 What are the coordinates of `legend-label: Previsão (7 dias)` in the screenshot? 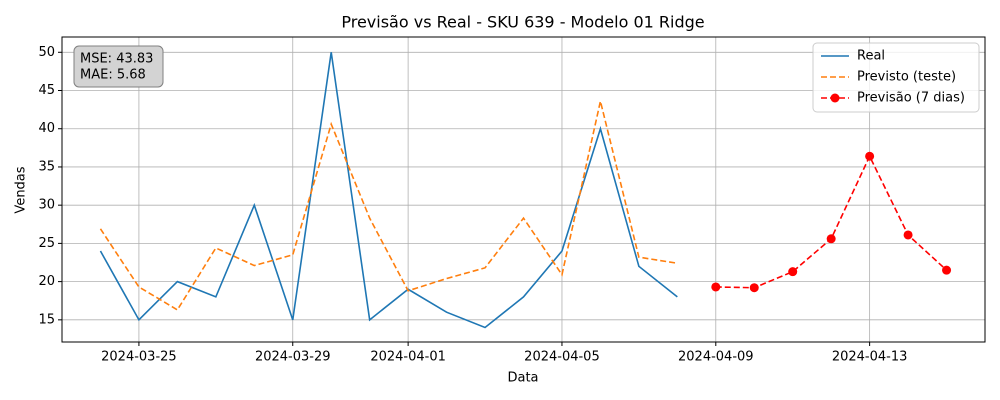 It's located at (911, 98).